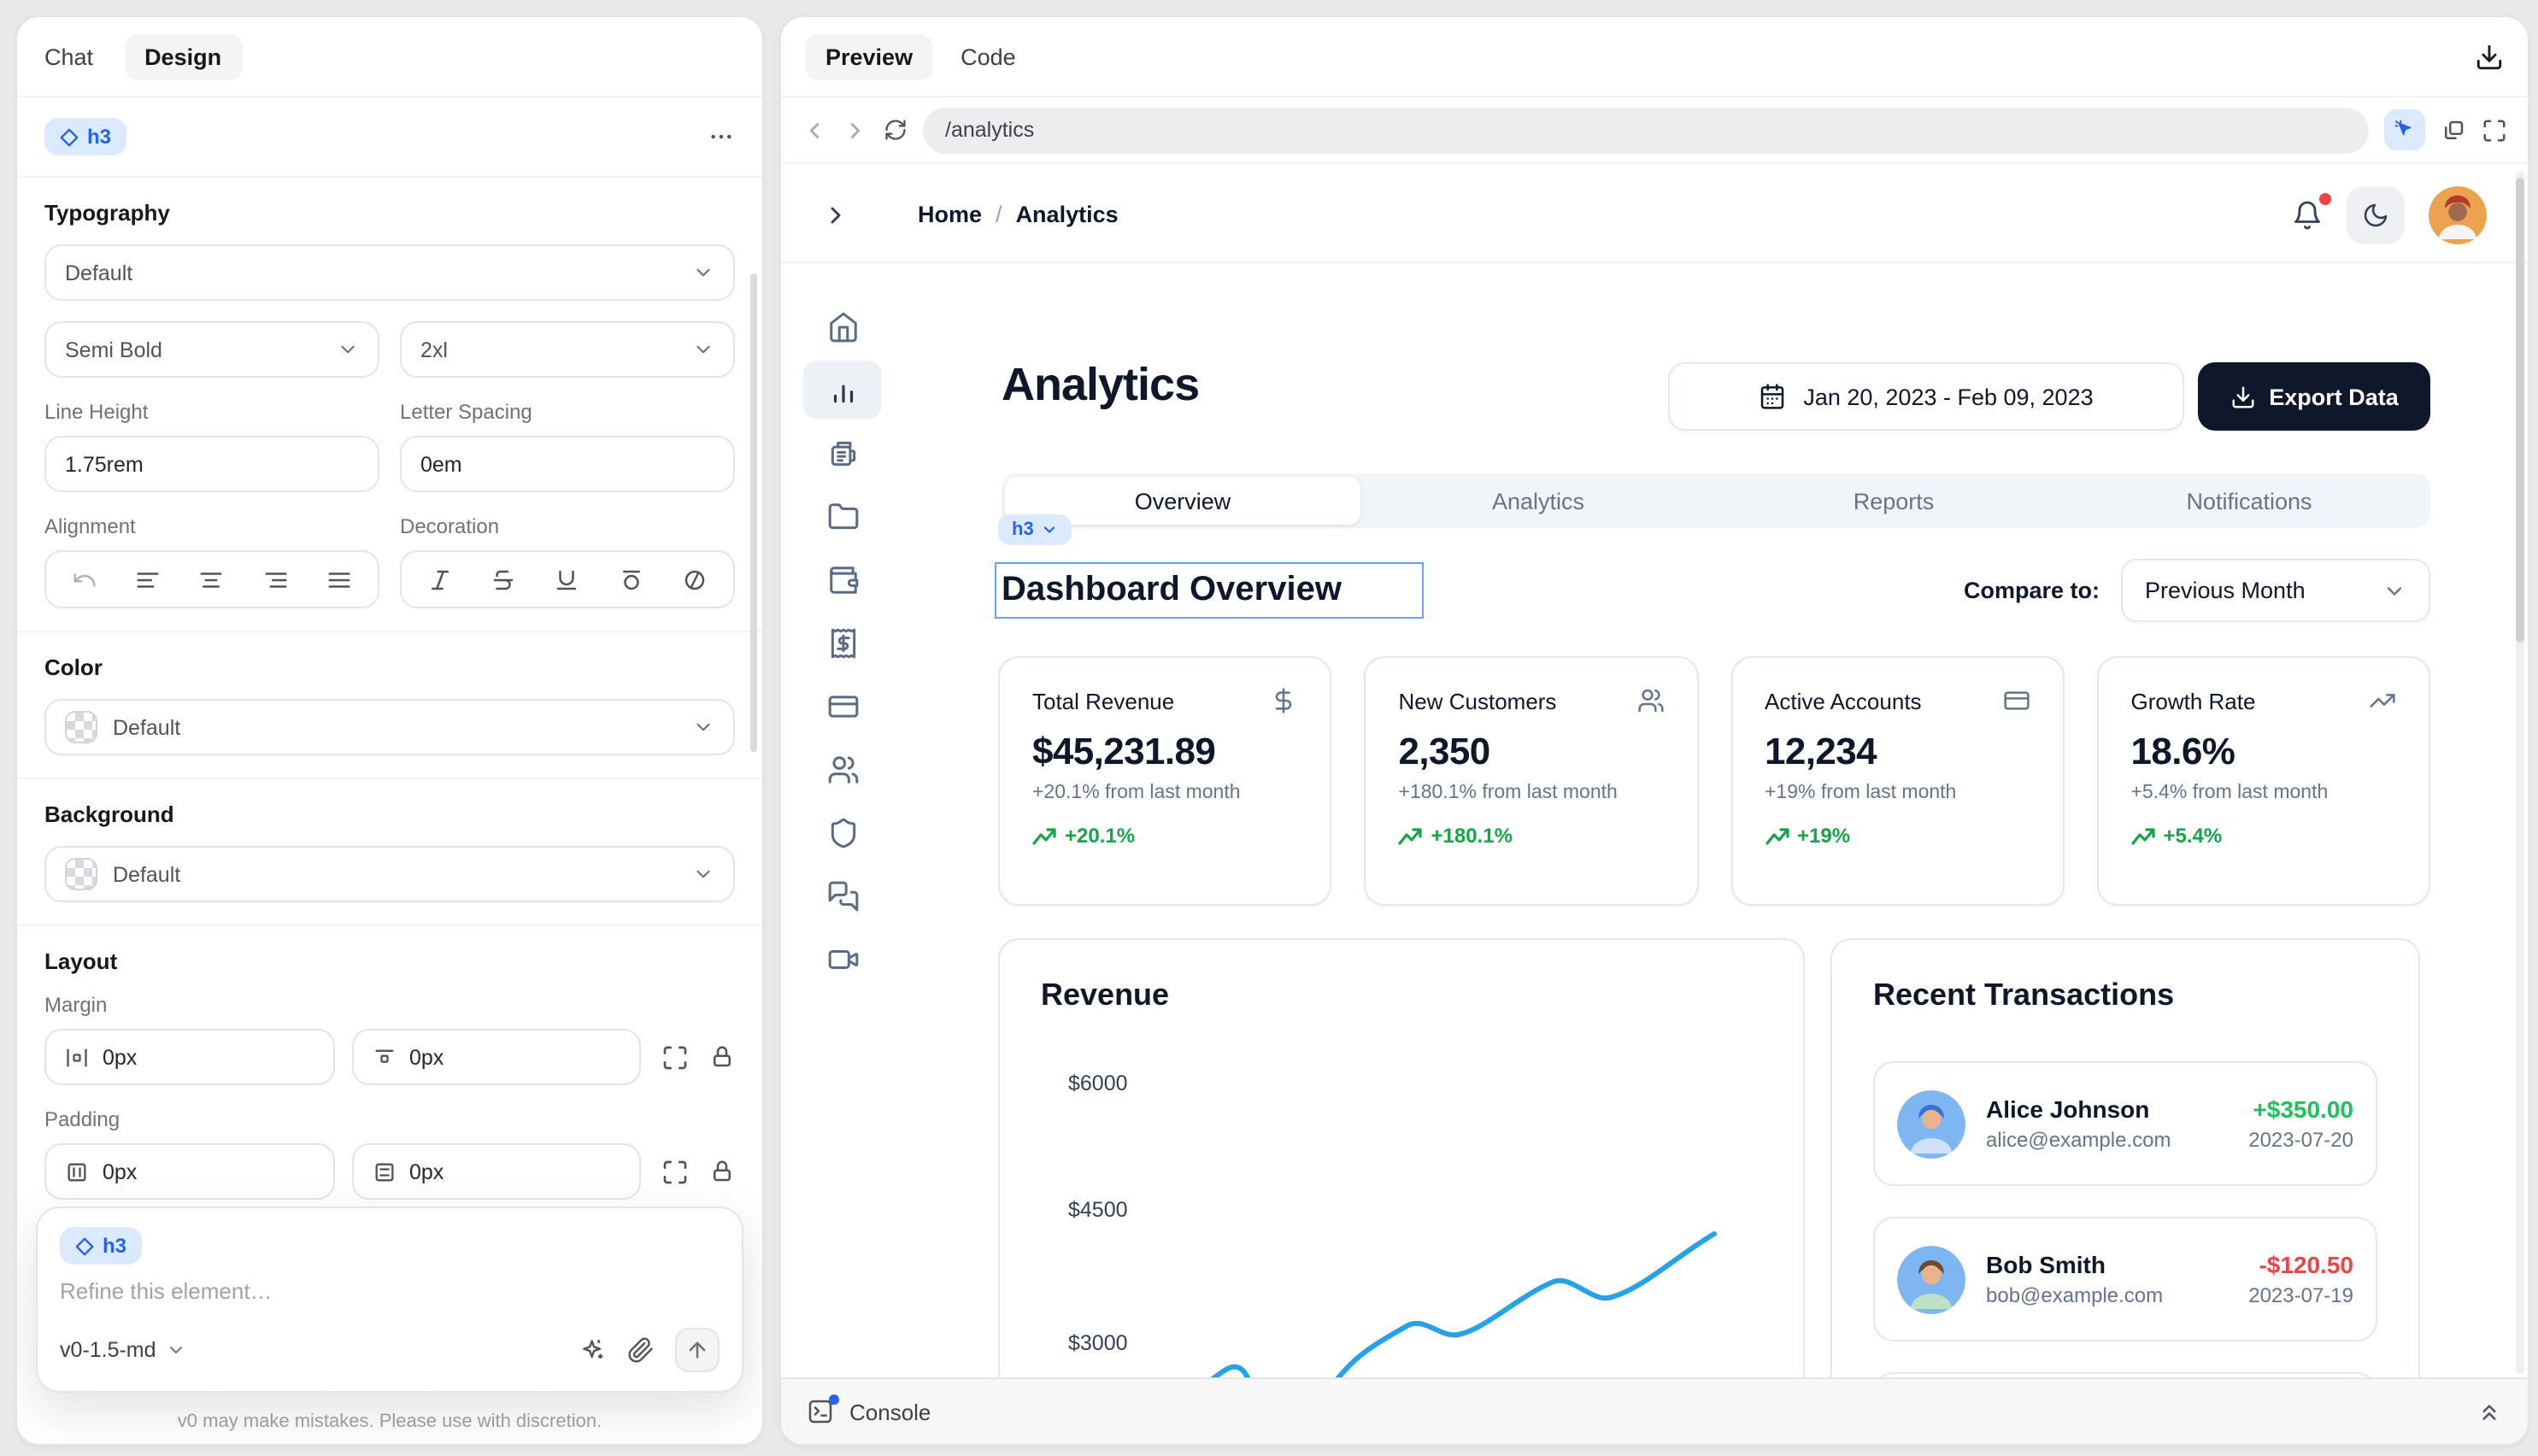 This screenshot has width=2538, height=1456. I want to click on attach-button, so click(641, 1350).